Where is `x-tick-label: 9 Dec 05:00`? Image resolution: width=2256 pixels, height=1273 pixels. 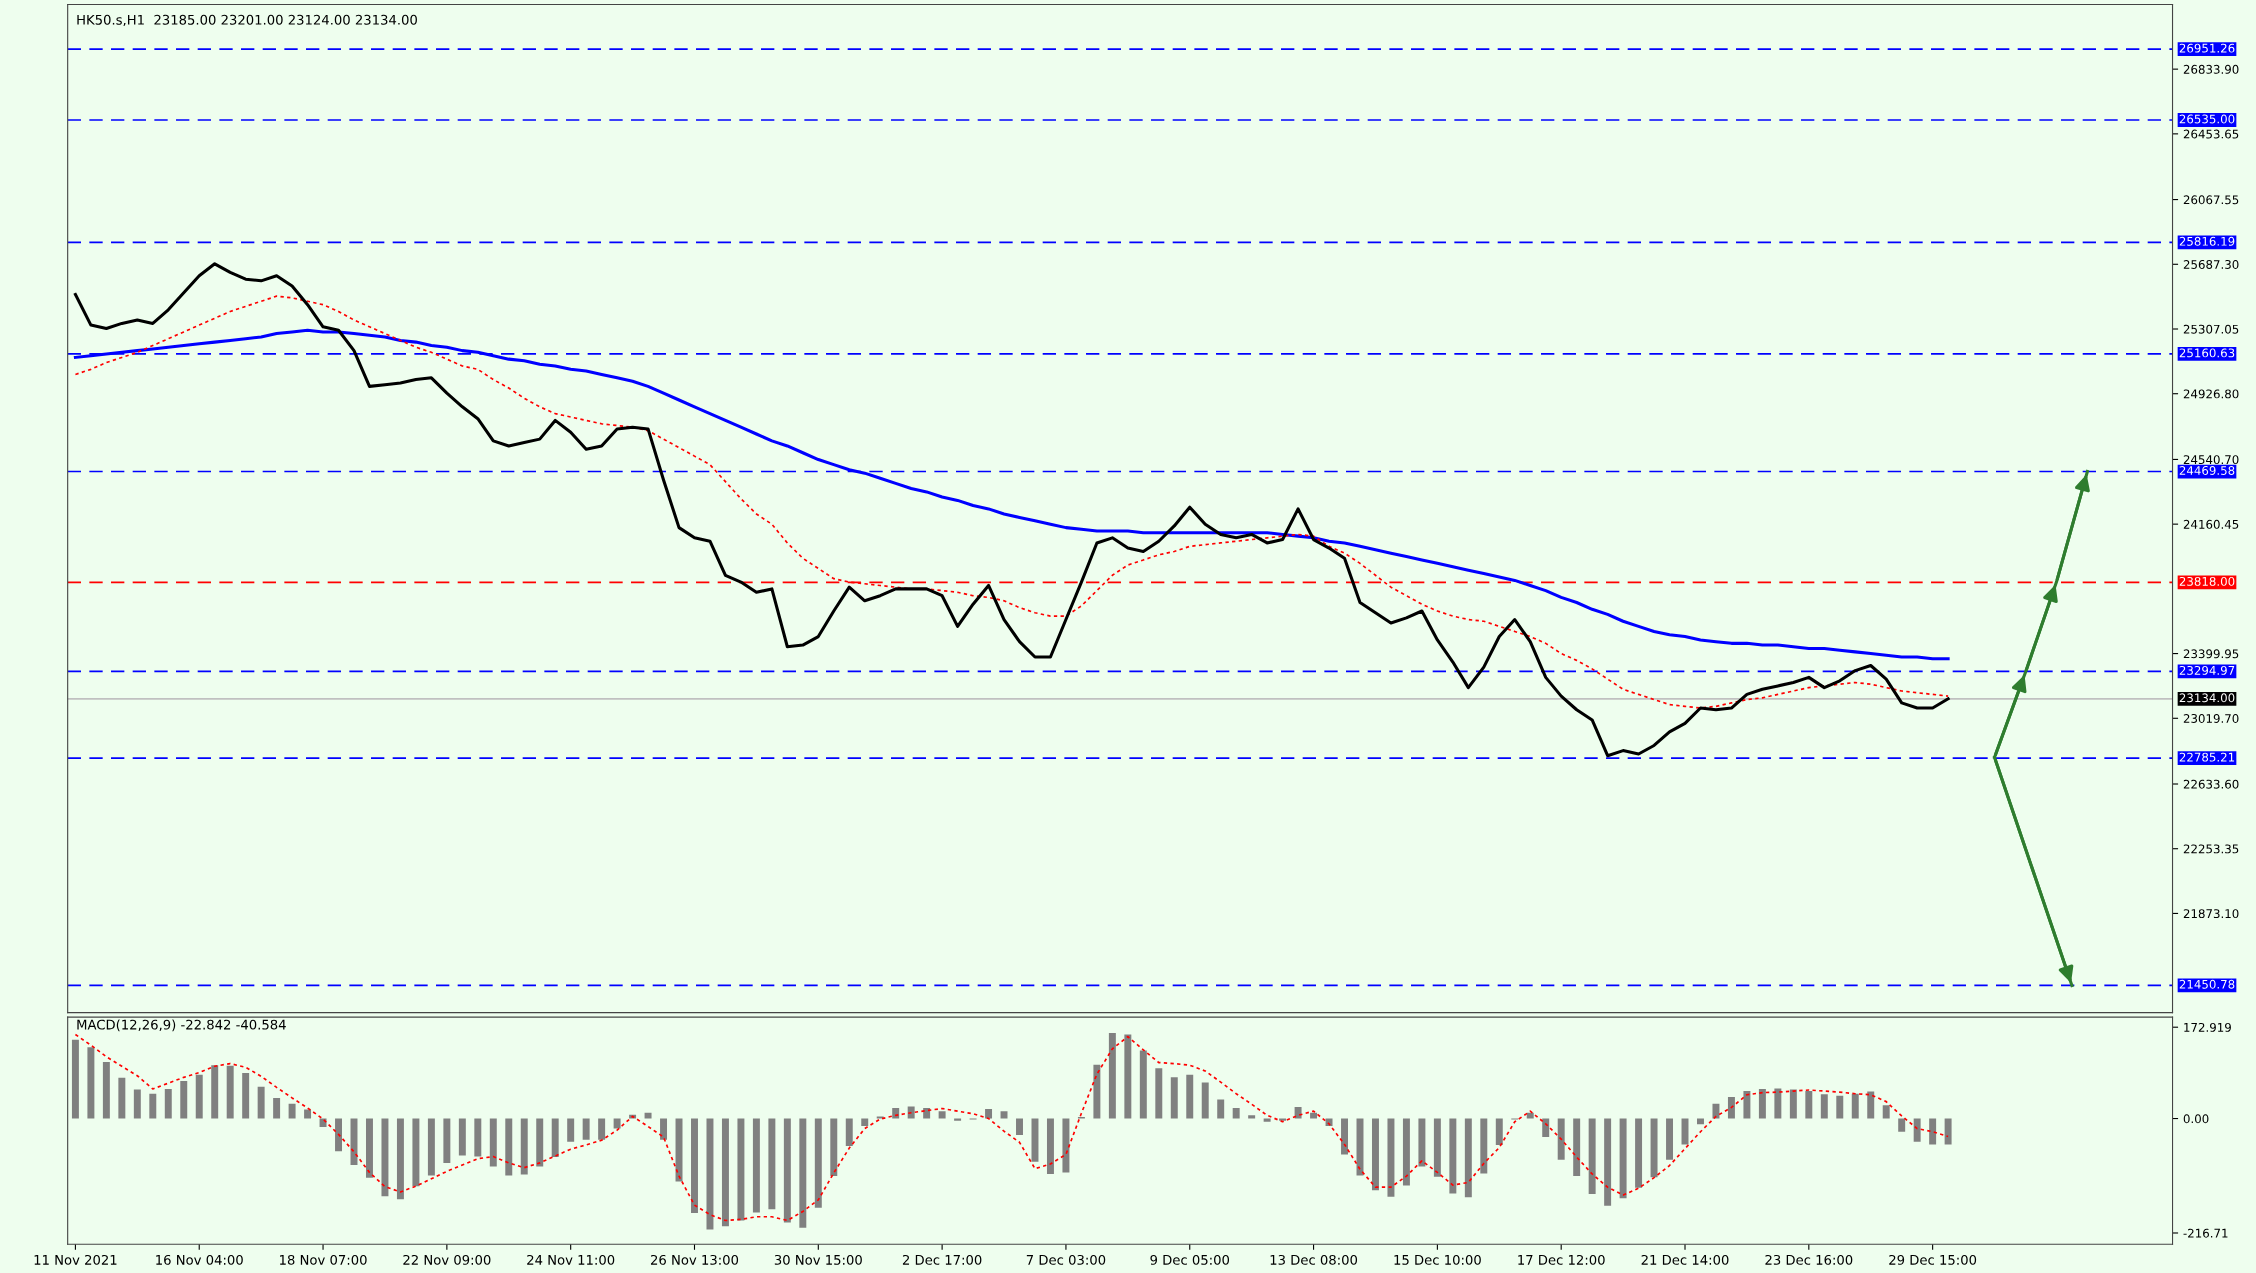 x-tick-label: 9 Dec 05:00 is located at coordinates (1190, 1259).